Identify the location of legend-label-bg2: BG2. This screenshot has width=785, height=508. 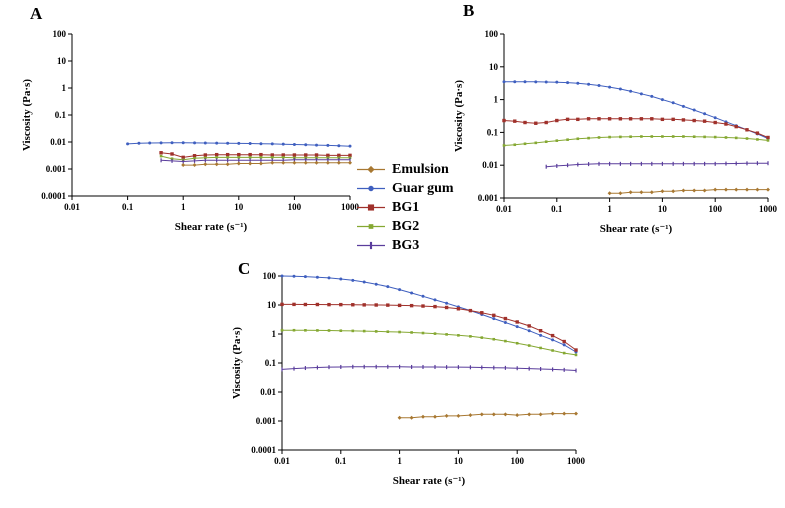
(406, 226).